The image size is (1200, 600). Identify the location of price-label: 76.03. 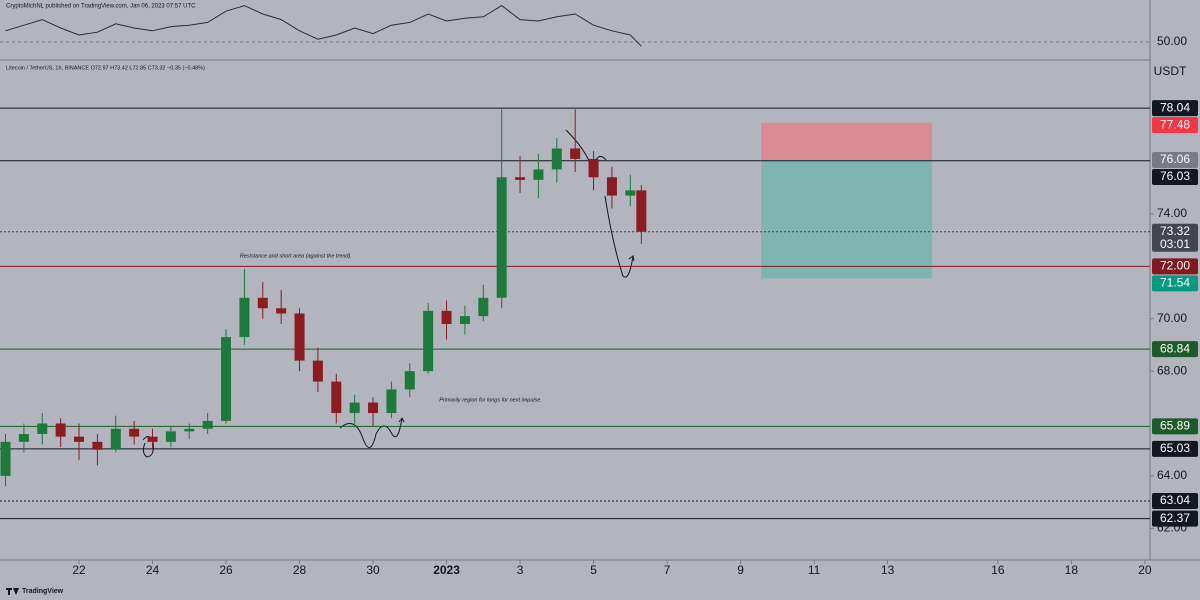
(1175, 176).